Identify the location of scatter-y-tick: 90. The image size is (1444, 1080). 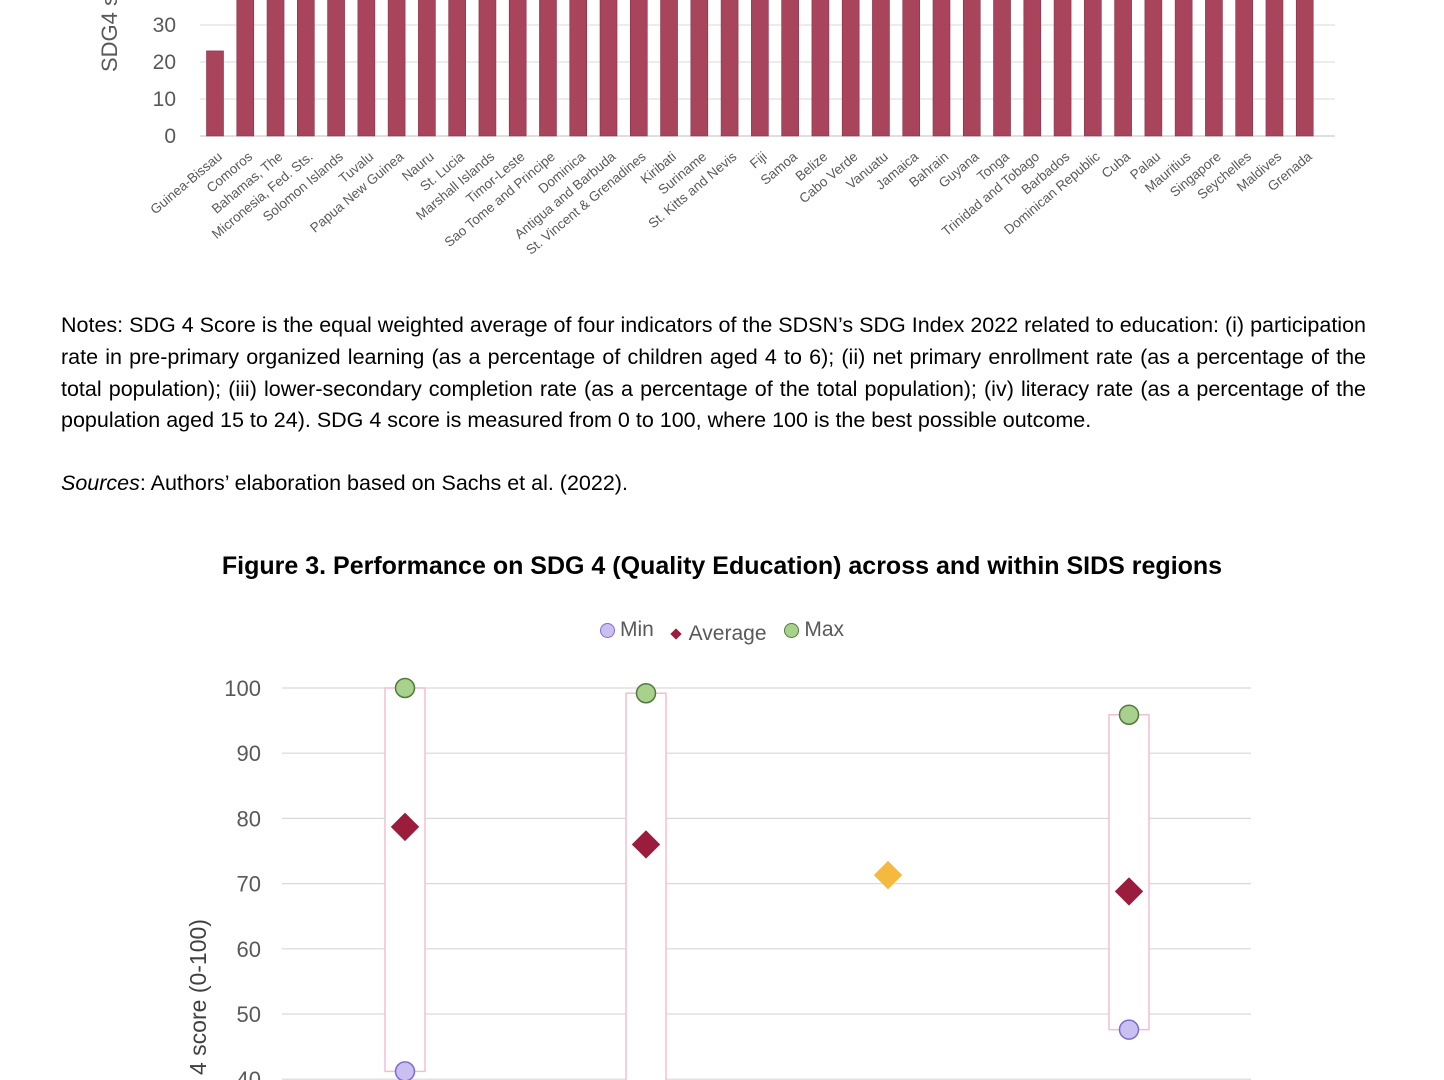
(249, 753).